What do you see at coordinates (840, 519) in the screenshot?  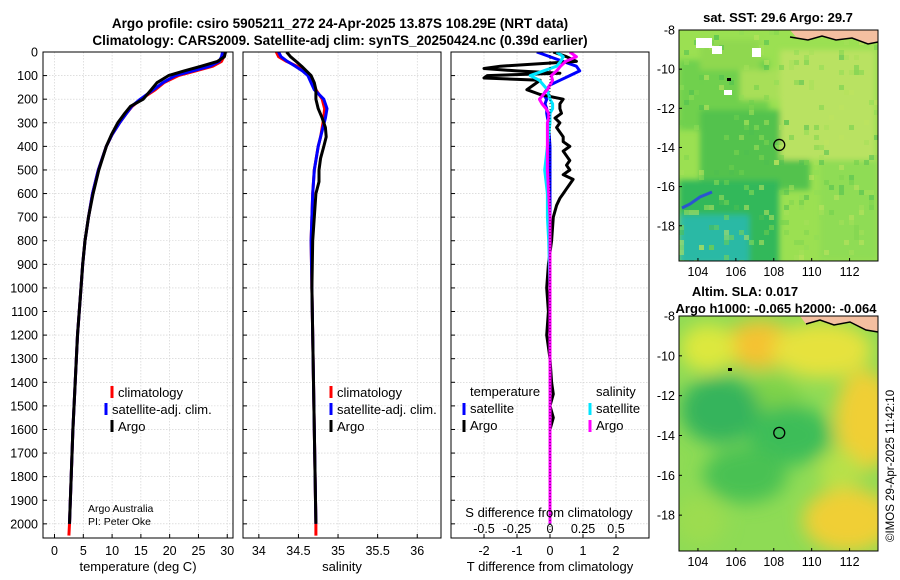 I see `sla-high-patch` at bounding box center [840, 519].